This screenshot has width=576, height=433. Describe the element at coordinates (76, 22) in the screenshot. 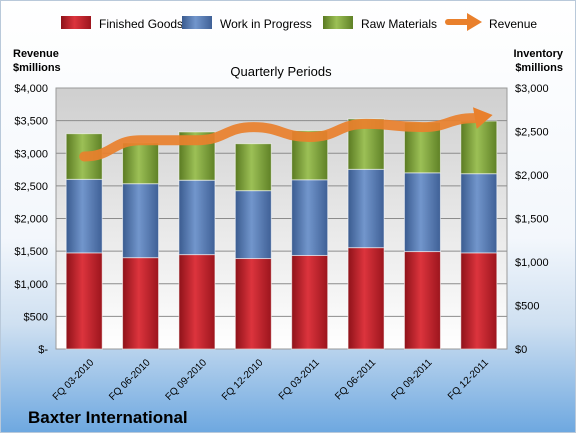

I see `legend-swatch-finished-goods` at that location.